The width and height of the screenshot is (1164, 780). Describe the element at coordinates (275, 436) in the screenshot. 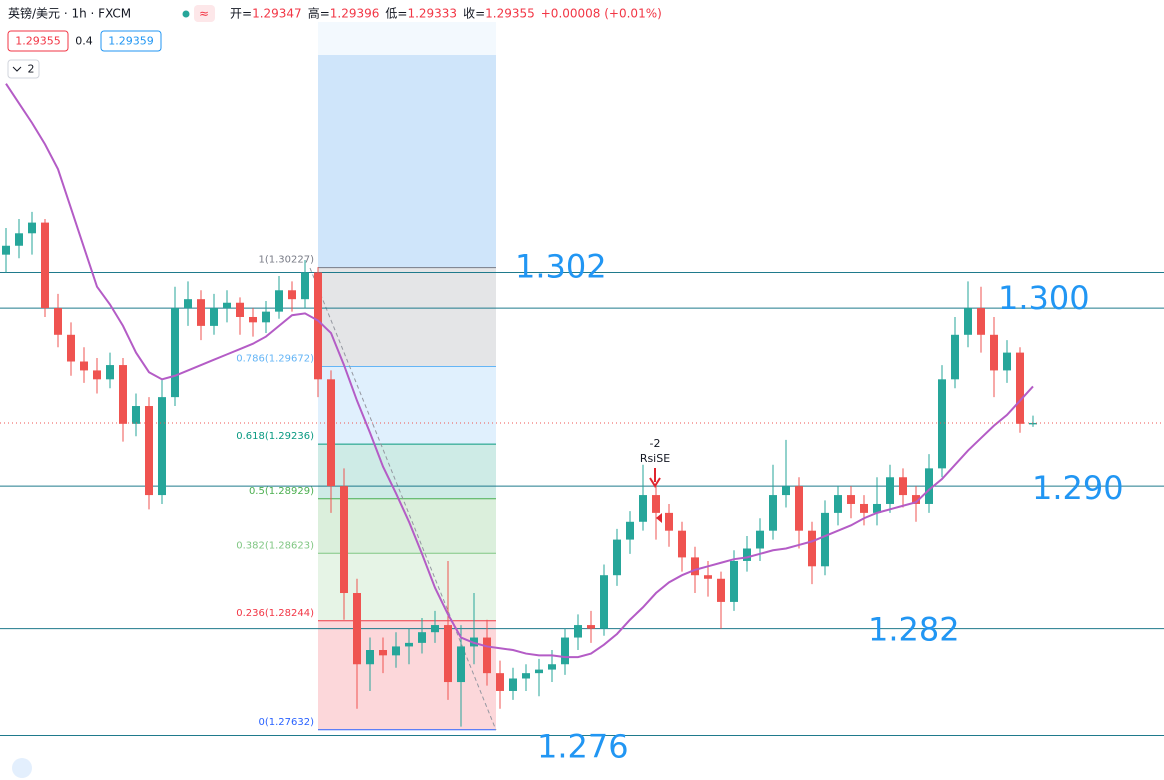

I see `fib-level-label: 0.618(1.29236)` at that location.